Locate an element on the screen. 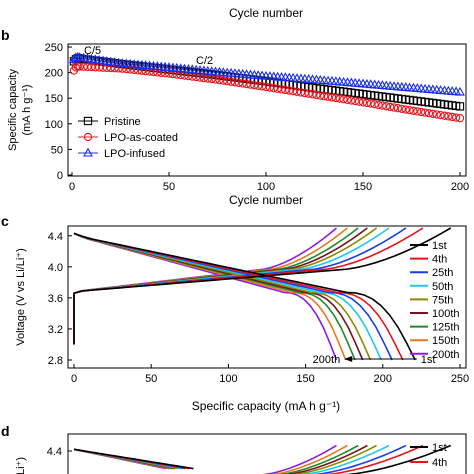 The height and width of the screenshot is (474, 474). panel-d-charge-curve-50th is located at coordinates (345, 459).